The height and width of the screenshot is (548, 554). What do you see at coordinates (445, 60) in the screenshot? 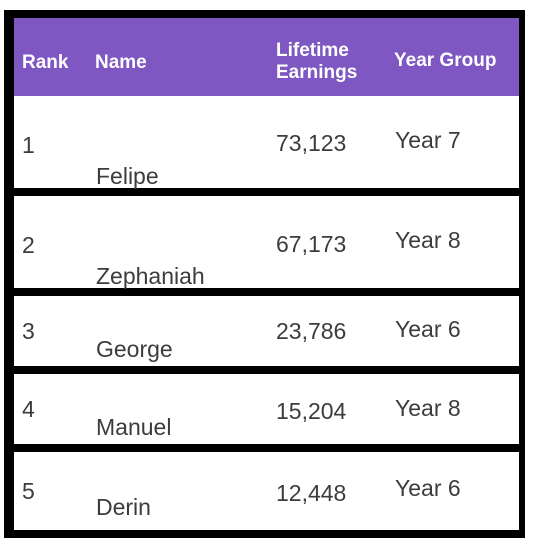
I see `header-year-group: Year Group` at bounding box center [445, 60].